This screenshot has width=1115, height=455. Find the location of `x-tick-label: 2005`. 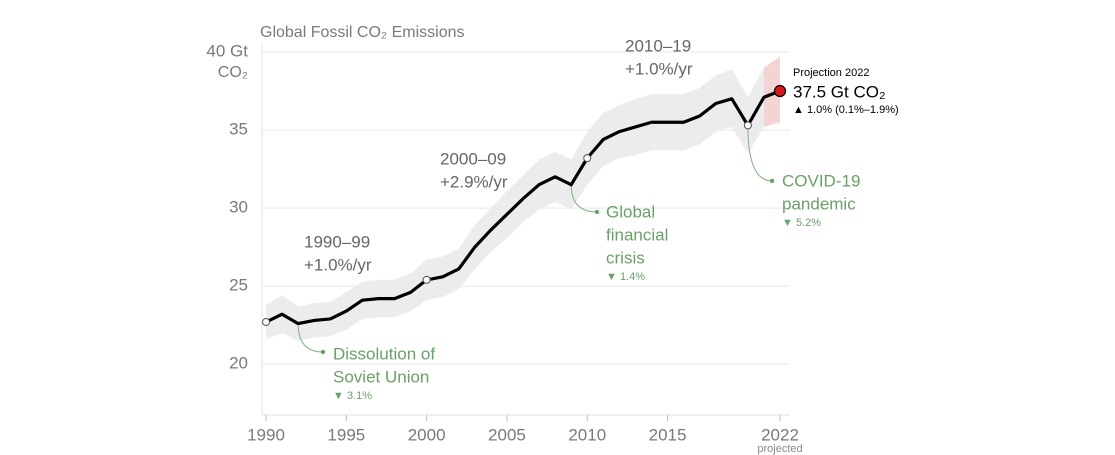

x-tick-label: 2005 is located at coordinates (507, 434).